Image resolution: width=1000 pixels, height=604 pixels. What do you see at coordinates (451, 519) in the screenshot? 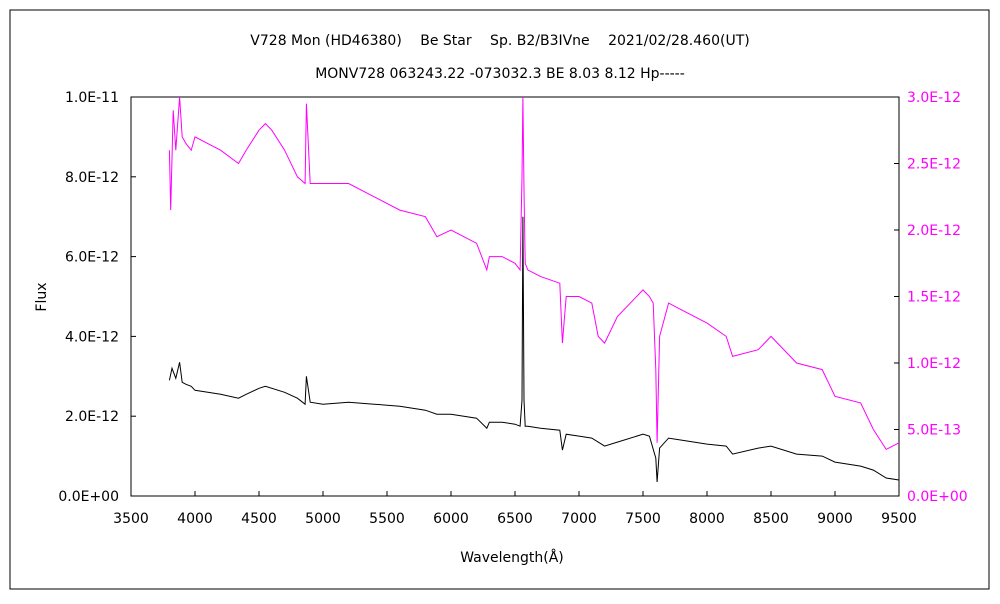
I see `x-tick-label: 6000` at bounding box center [451, 519].